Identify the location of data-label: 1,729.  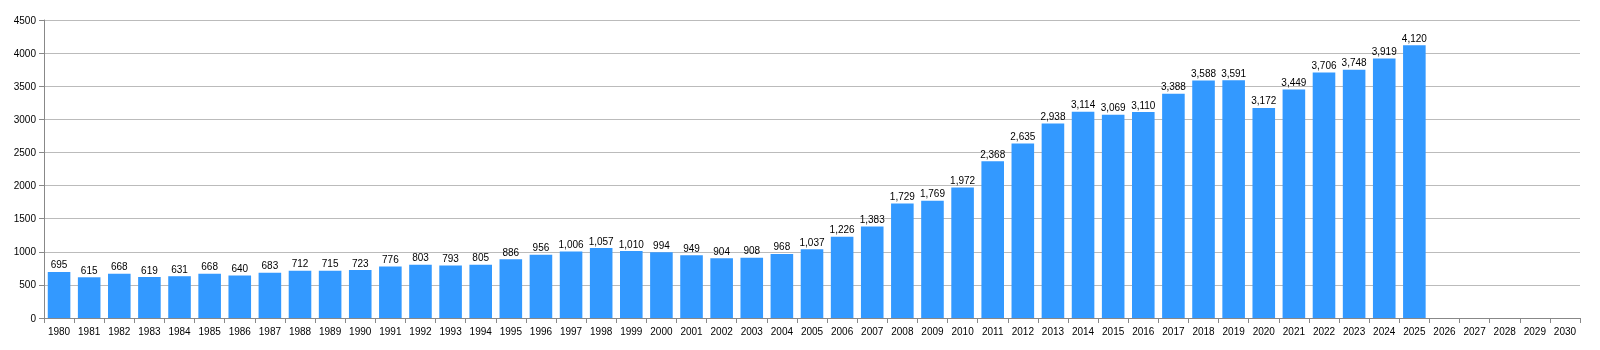
(902, 196).